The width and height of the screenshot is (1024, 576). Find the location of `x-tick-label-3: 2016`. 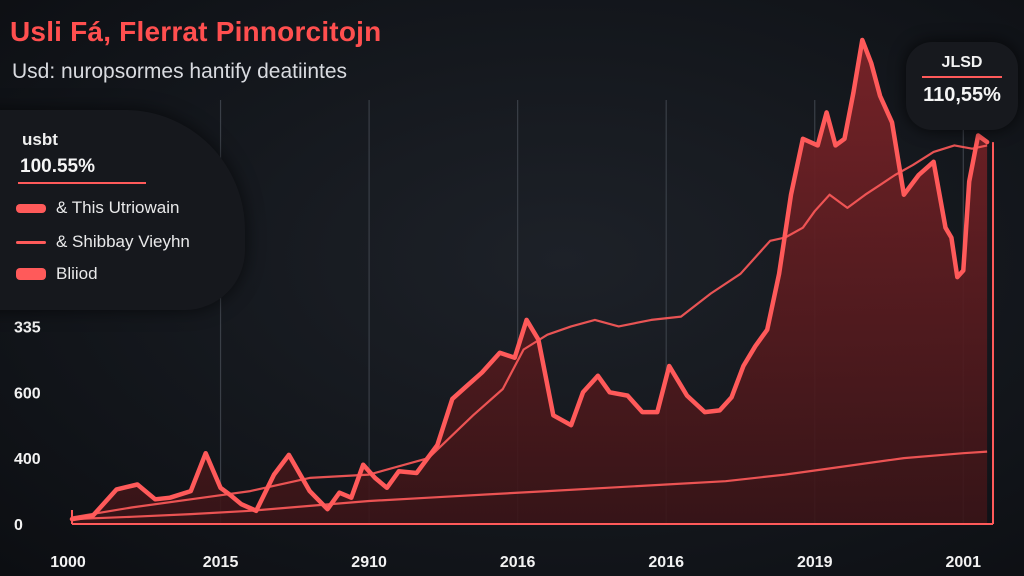

x-tick-label-3: 2016 is located at coordinates (518, 562).